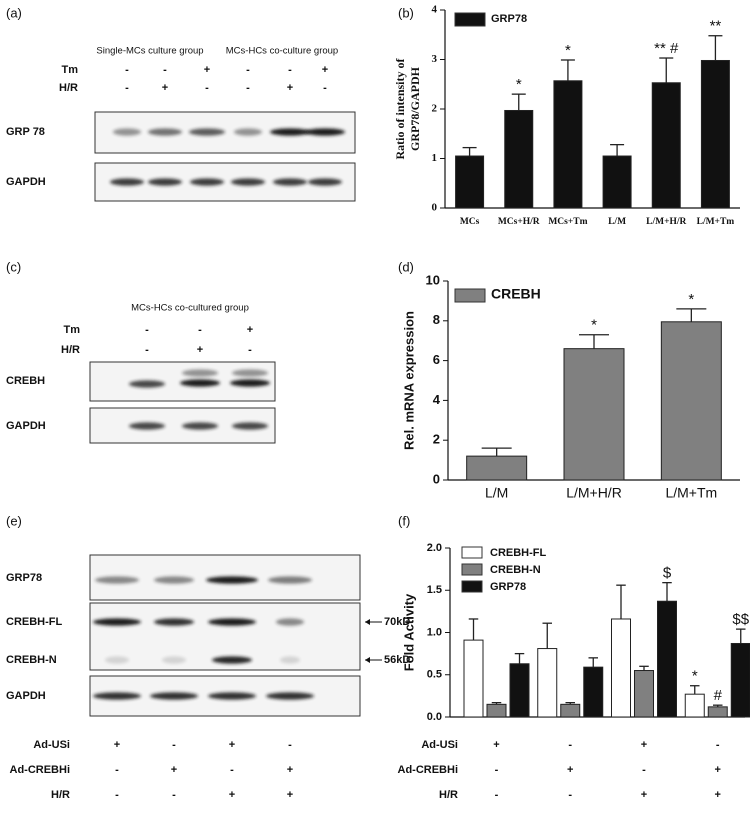 This screenshot has width=750, height=823. I want to click on y-tick-label: 1, so click(435, 158).